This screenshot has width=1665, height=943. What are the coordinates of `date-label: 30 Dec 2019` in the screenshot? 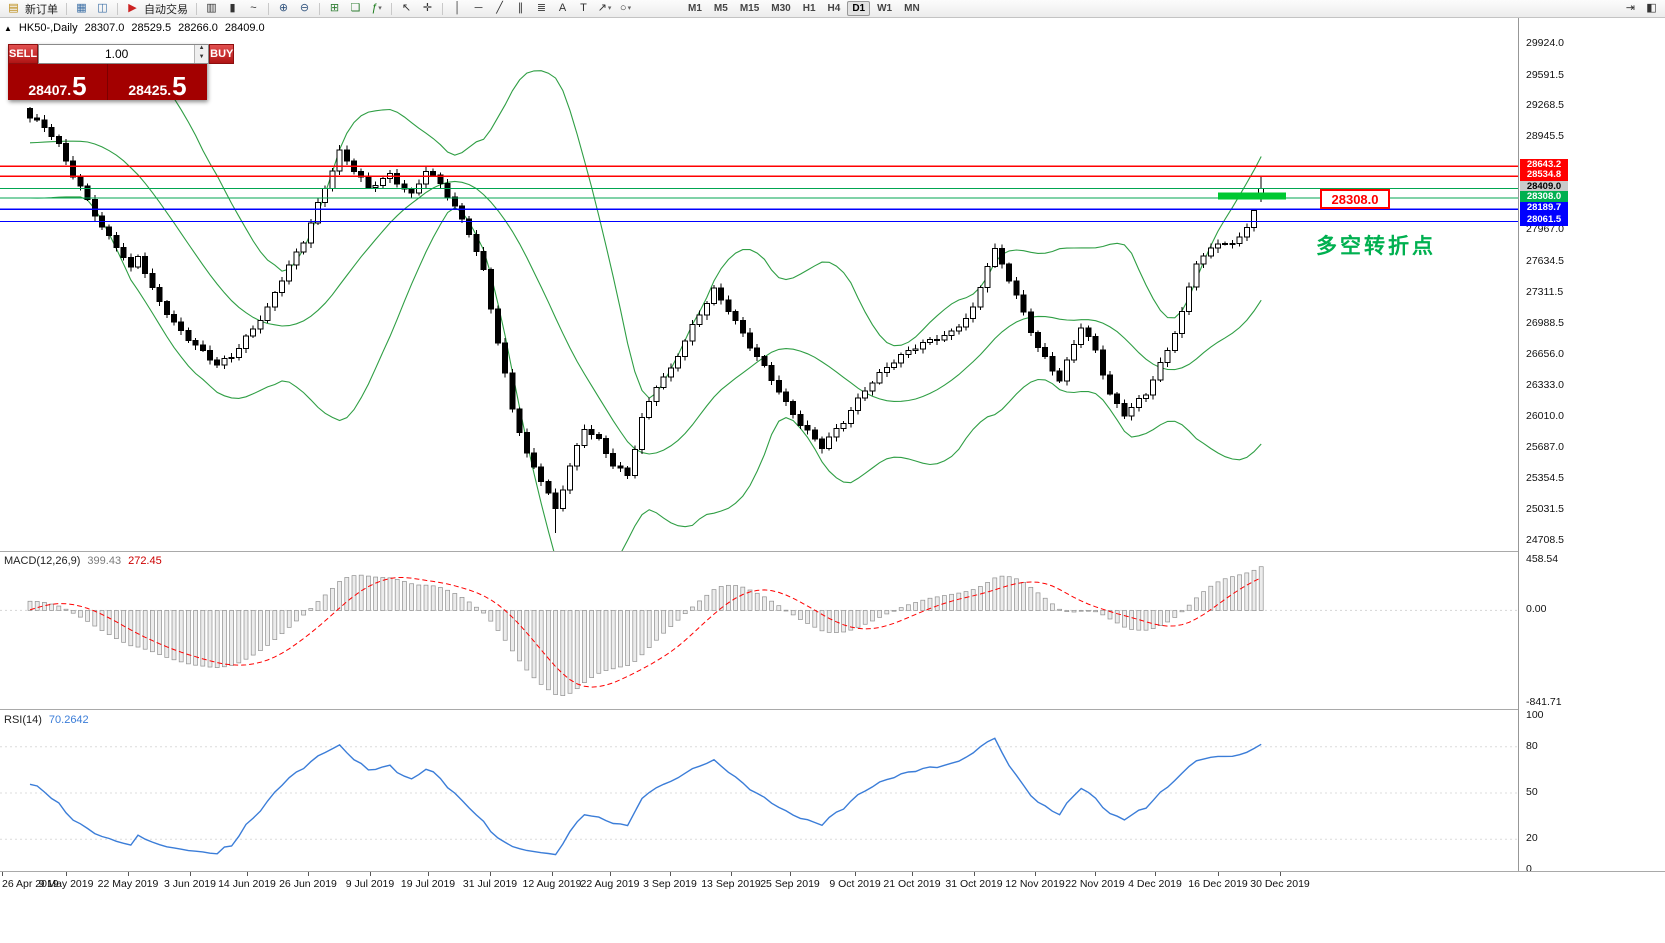 It's located at (1280, 884).